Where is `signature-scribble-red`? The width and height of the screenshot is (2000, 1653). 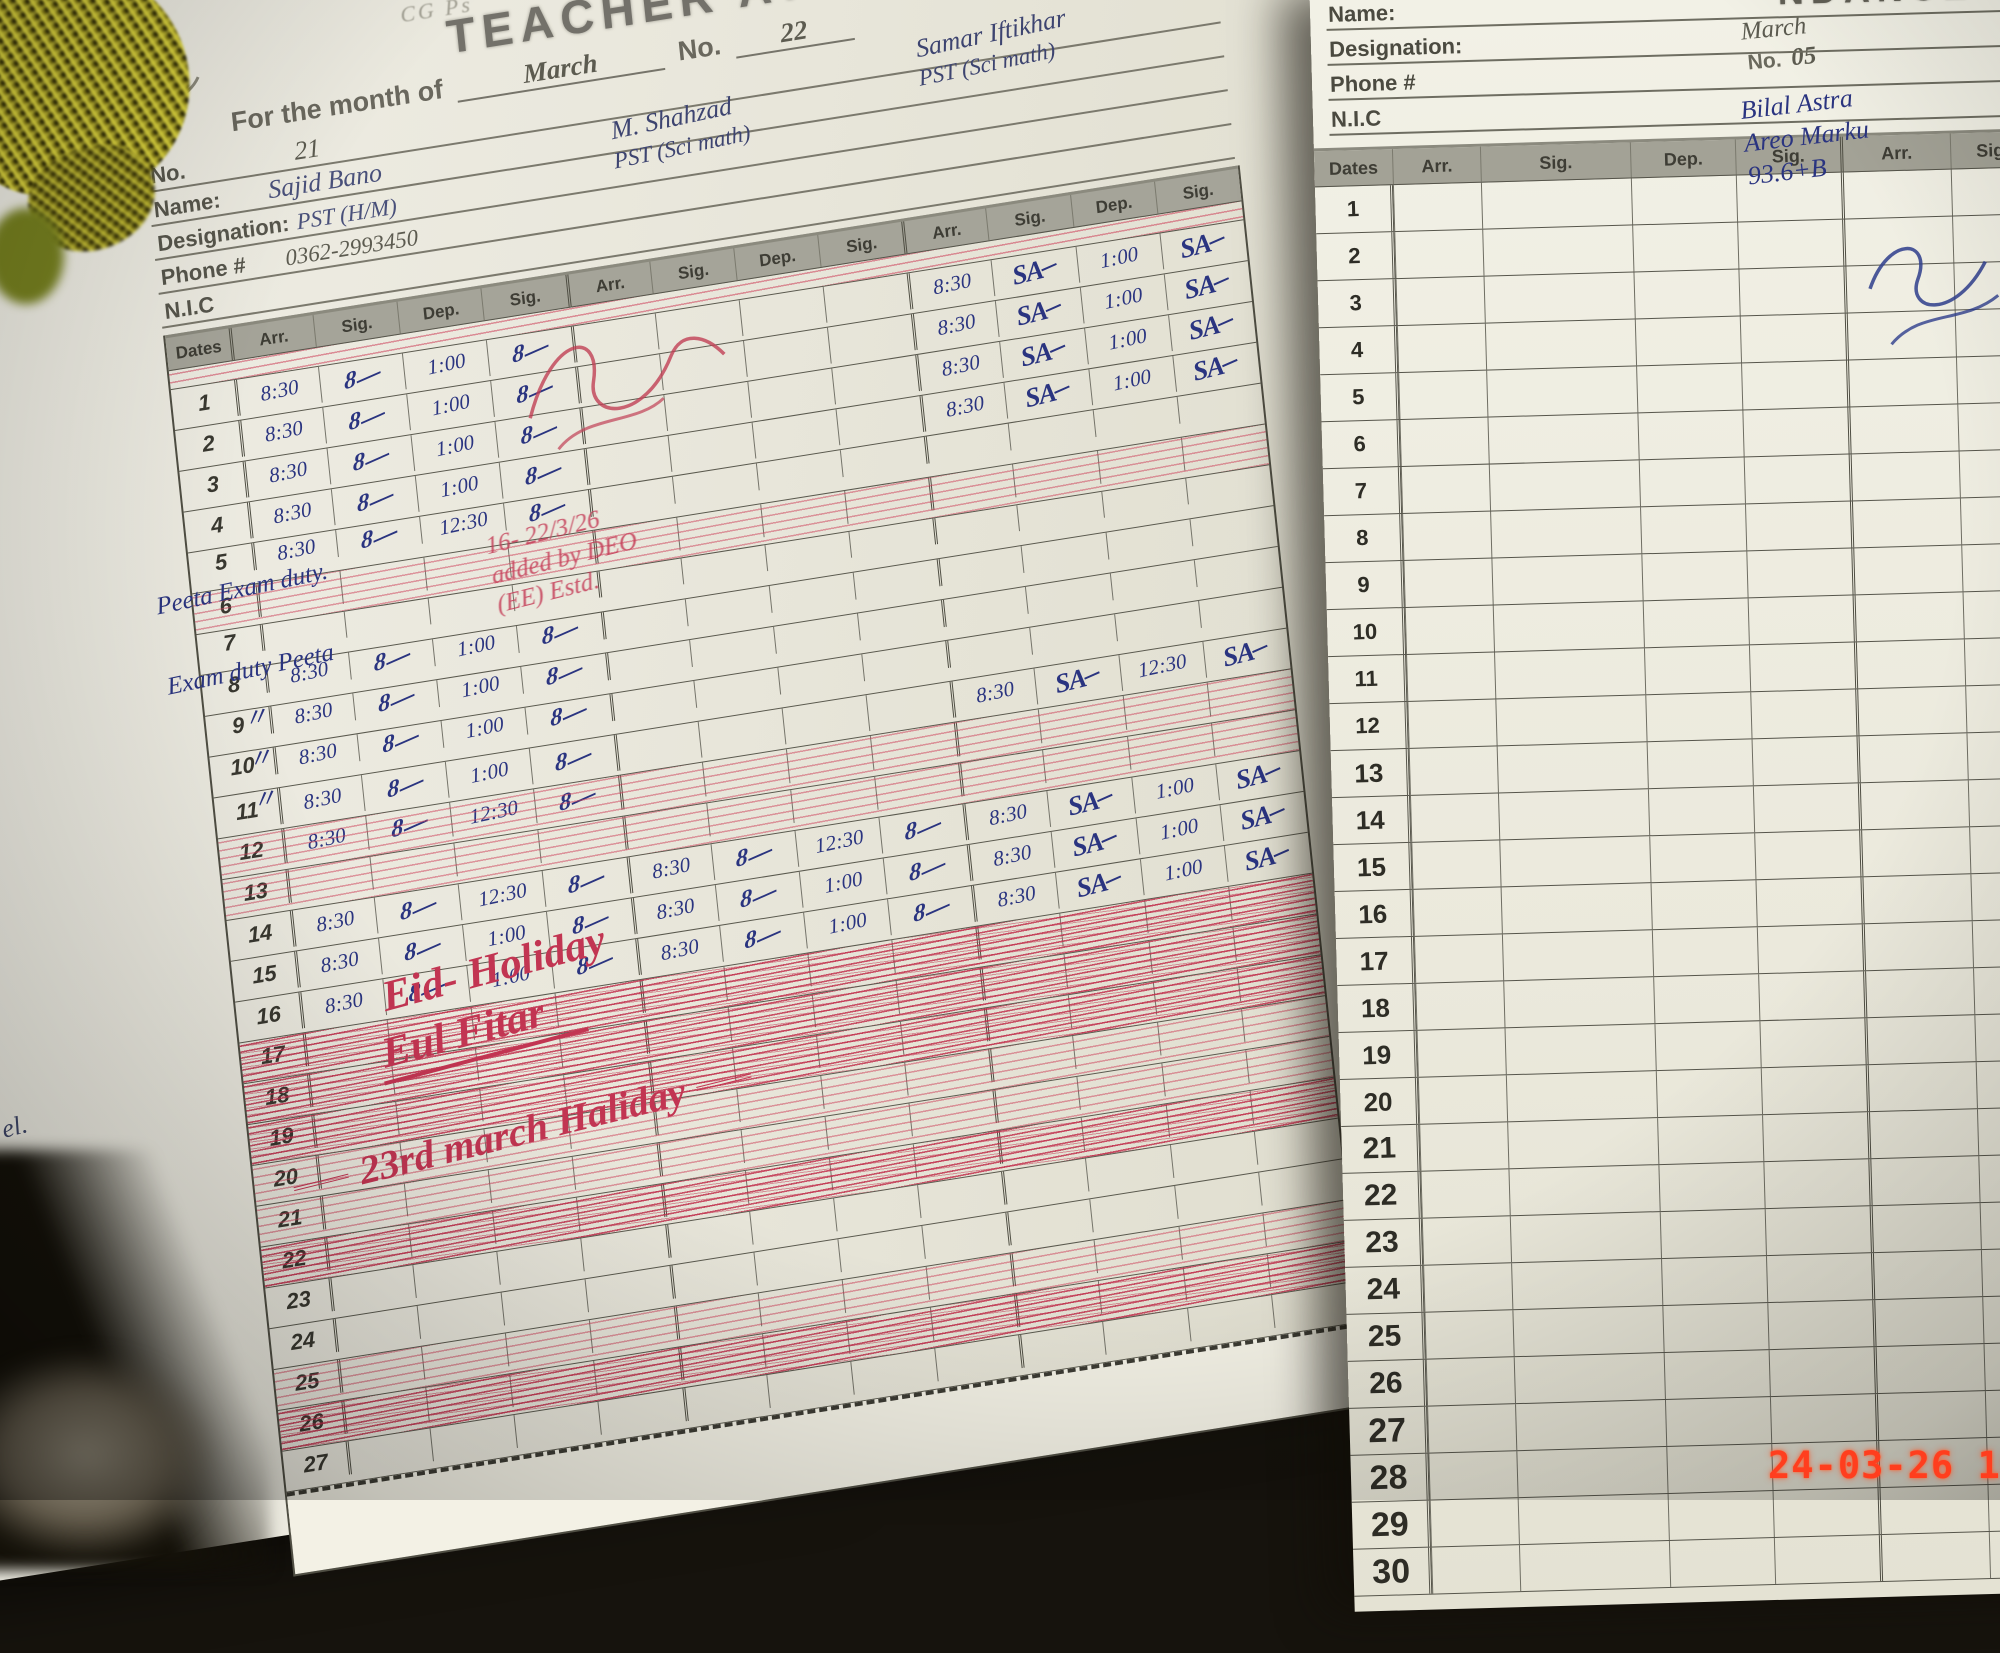 signature-scribble-red is located at coordinates (627, 393).